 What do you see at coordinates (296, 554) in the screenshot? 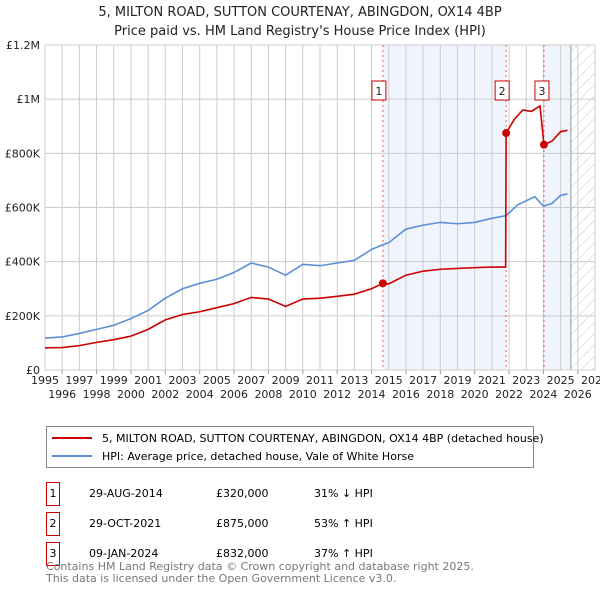
I see `sale-row: 3 09-JAN-2024 £832,000 37% ↑ HPI` at bounding box center [296, 554].